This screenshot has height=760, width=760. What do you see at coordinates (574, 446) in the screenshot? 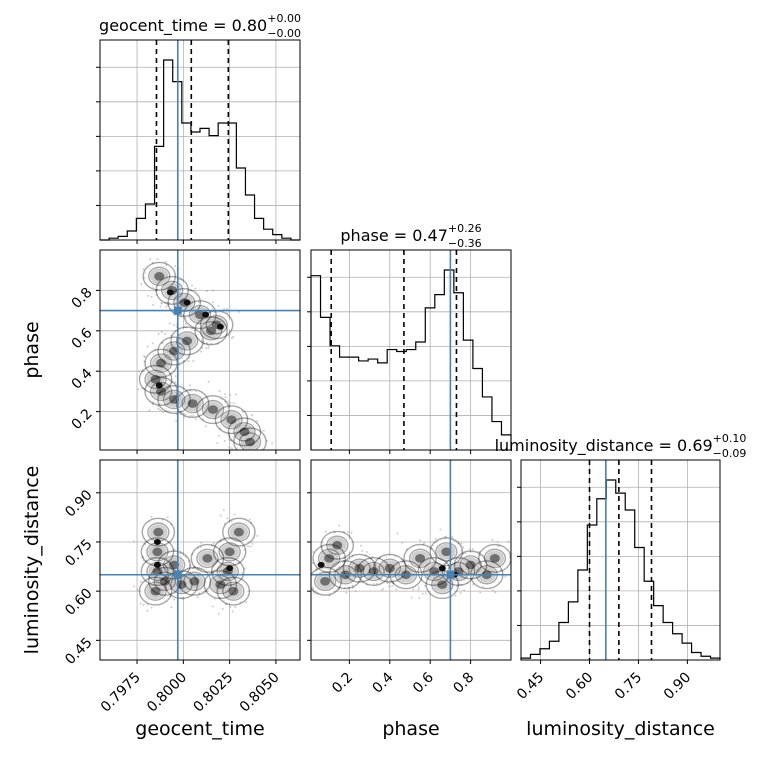
I see `title-name: luminosity_distance` at bounding box center [574, 446].